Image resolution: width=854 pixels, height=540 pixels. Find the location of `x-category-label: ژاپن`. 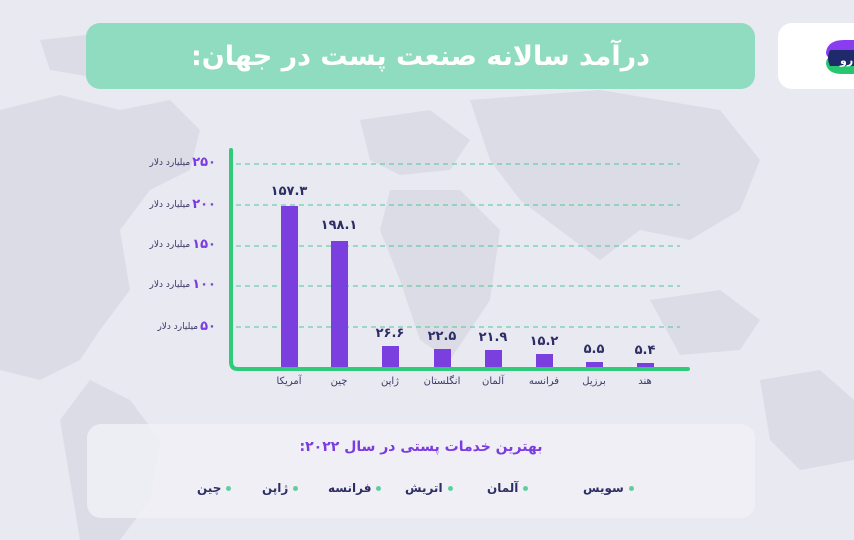

x-category-label: ژاپن is located at coordinates (389, 381).